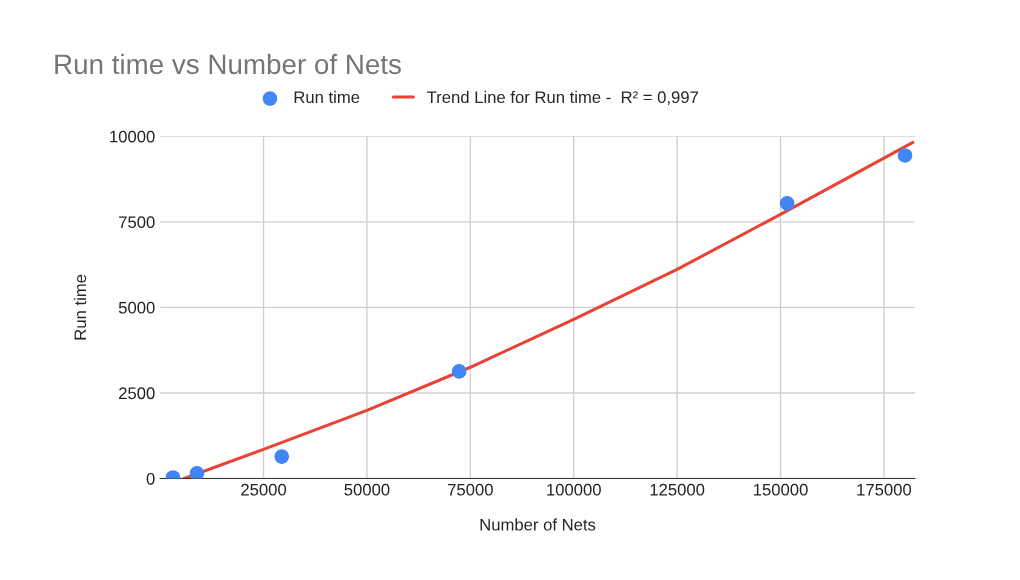 The image size is (1020, 580). I want to click on legend-label: Trend Line for Run time - R² = 0,997, so click(563, 98).